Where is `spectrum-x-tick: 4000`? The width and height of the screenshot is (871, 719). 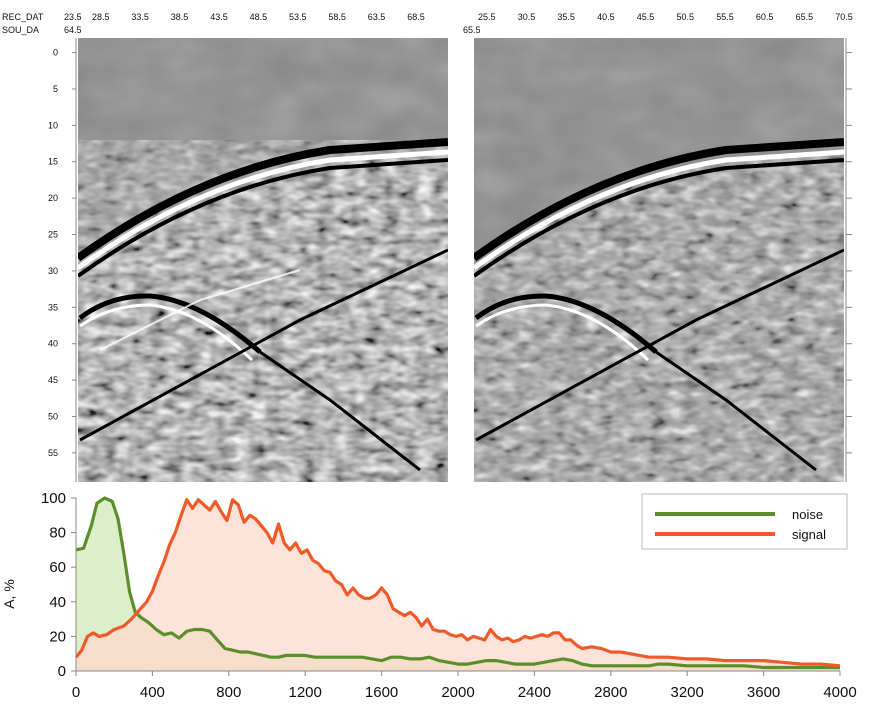
spectrum-x-tick: 4000 is located at coordinates (839, 692).